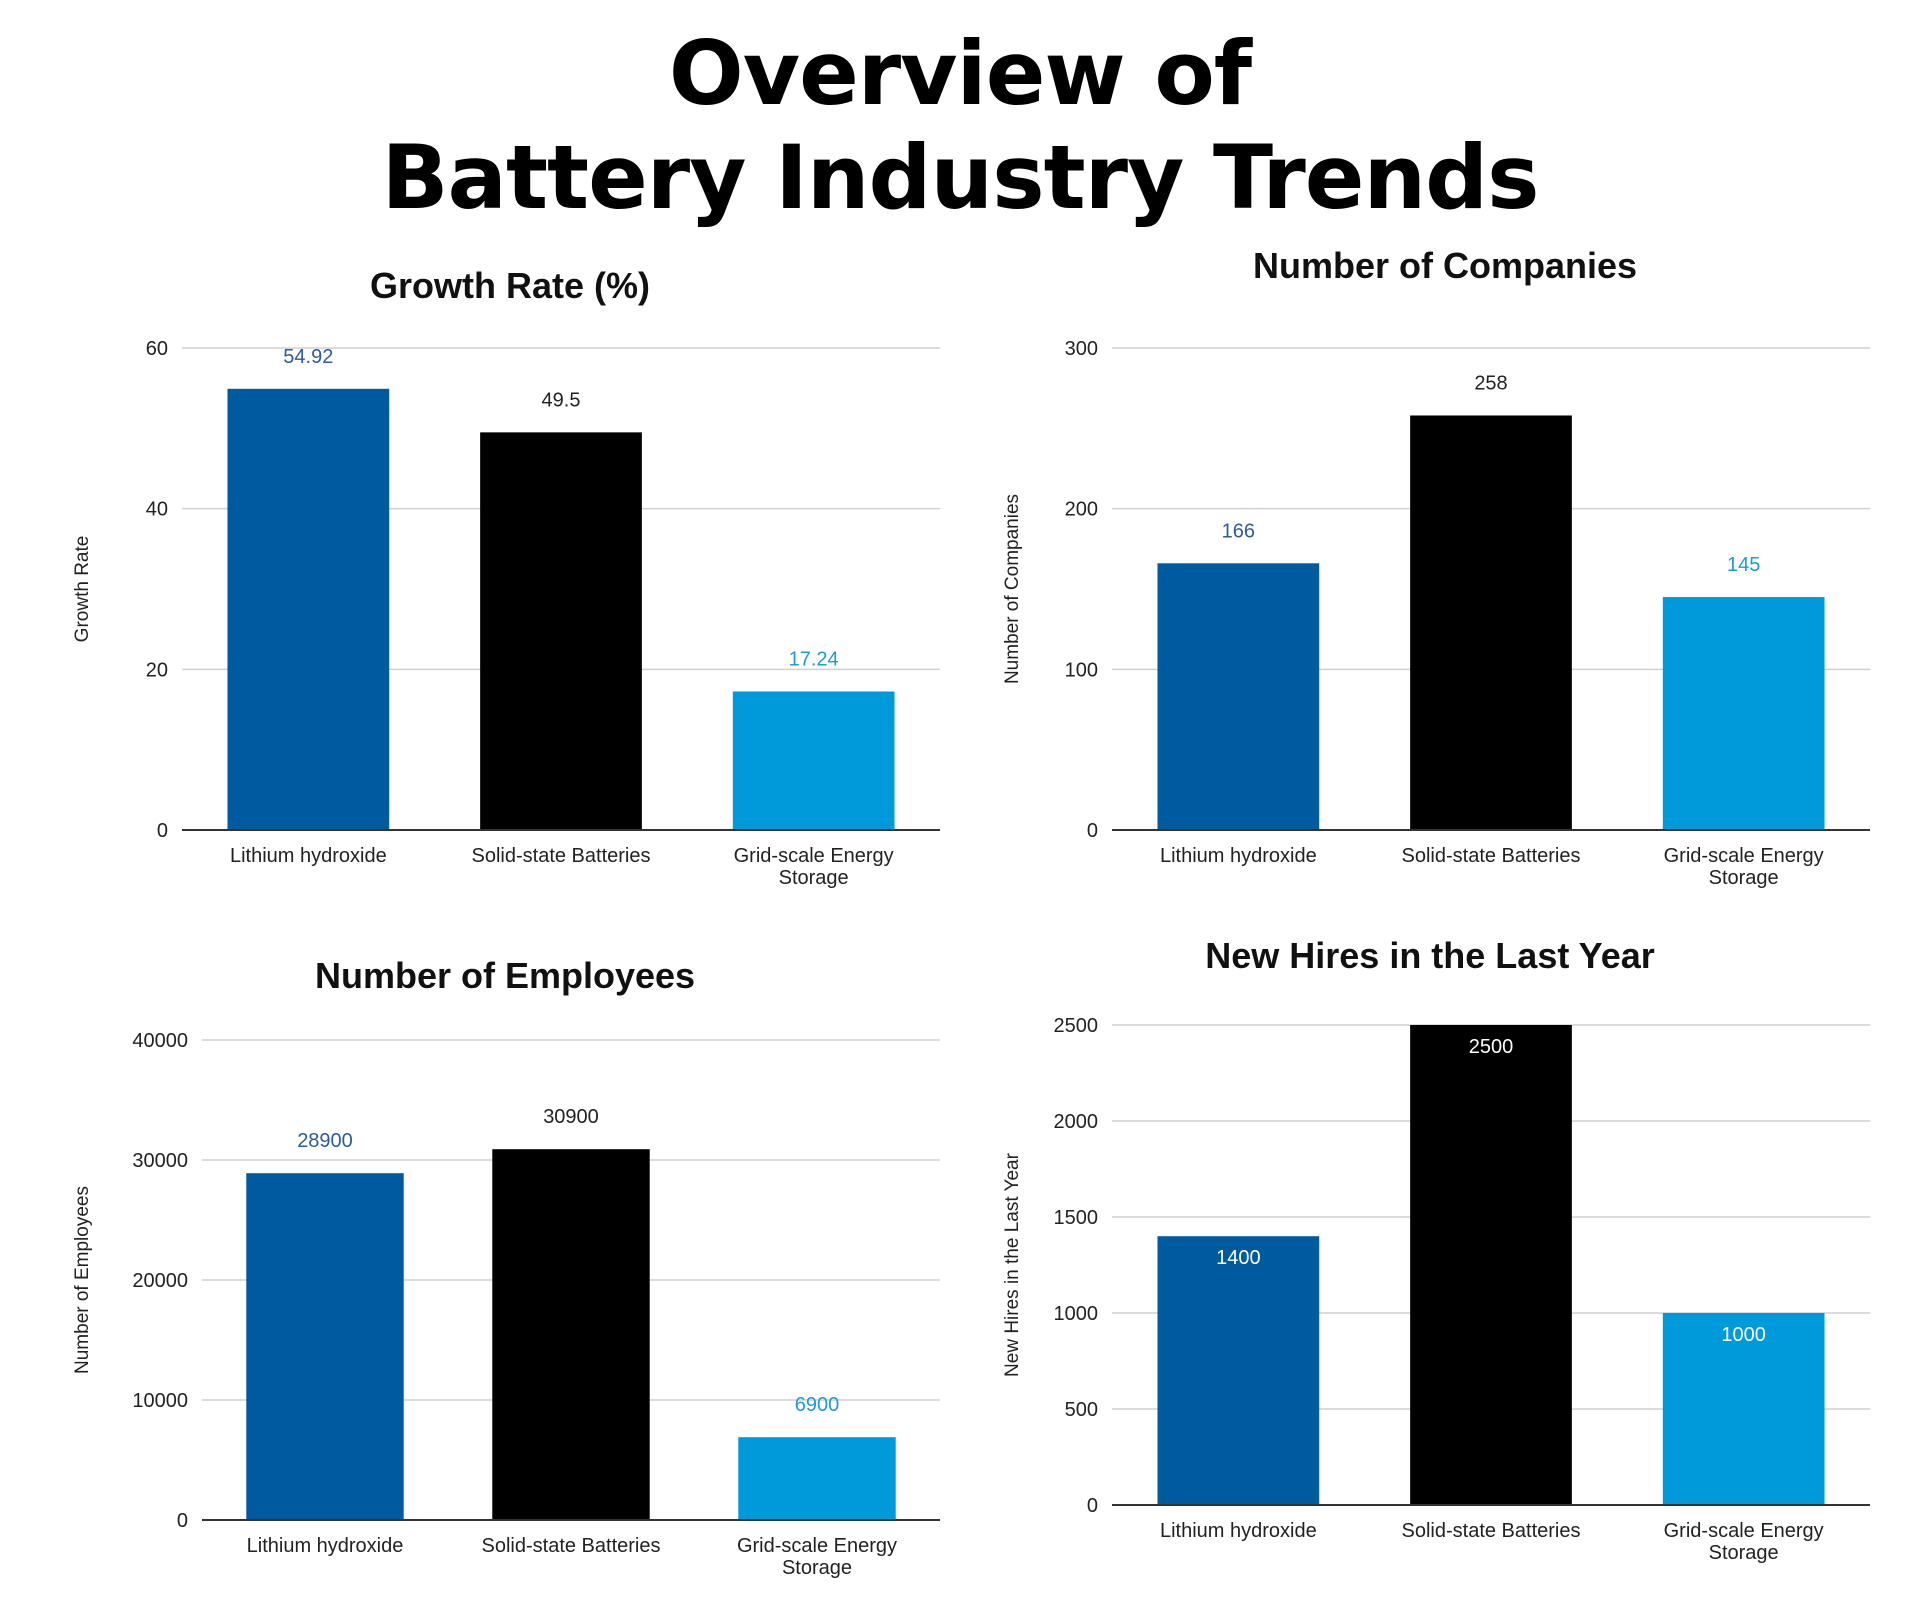 The width and height of the screenshot is (1920, 1620). Describe the element at coordinates (1081, 670) in the screenshot. I see `y-tick-label: 100` at that location.